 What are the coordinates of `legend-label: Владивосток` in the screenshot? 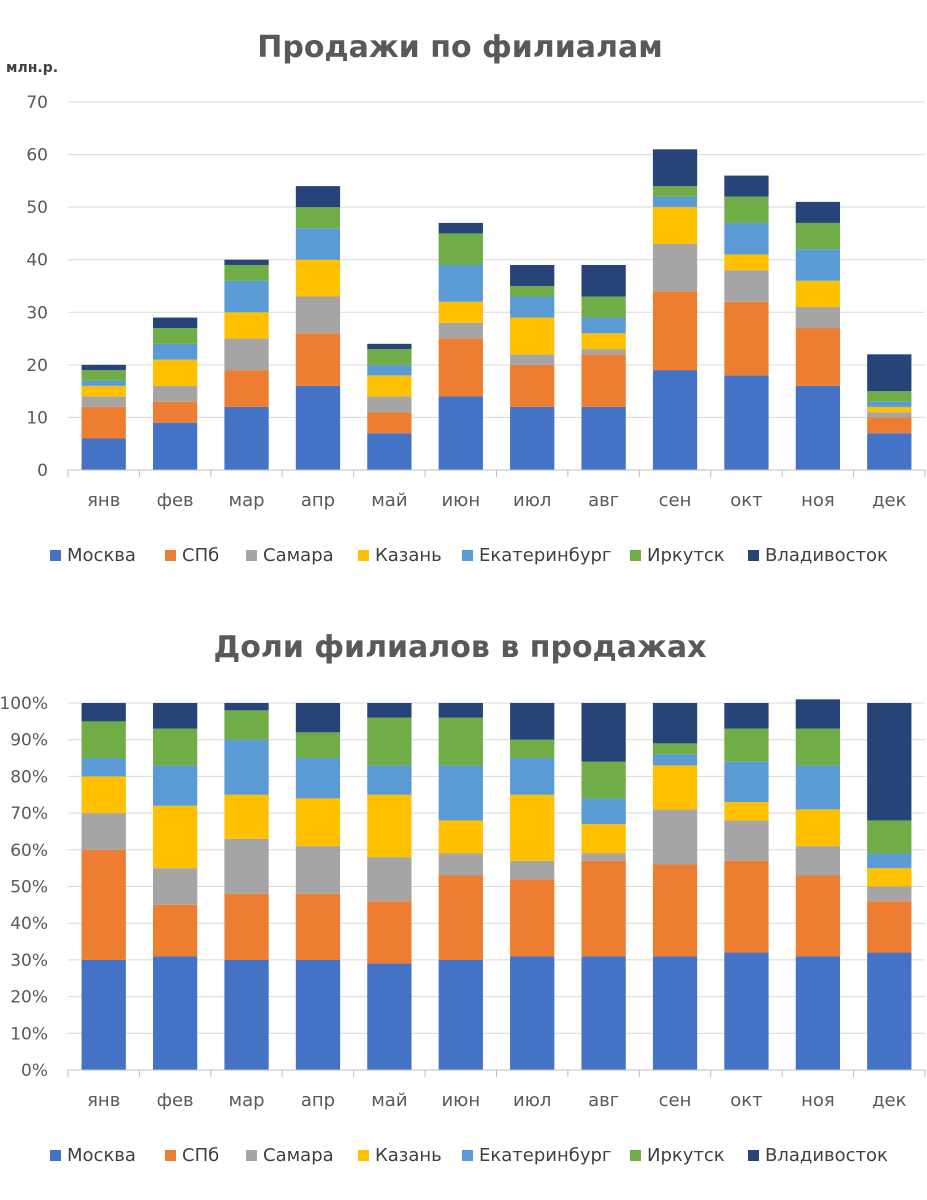 It's located at (826, 555).